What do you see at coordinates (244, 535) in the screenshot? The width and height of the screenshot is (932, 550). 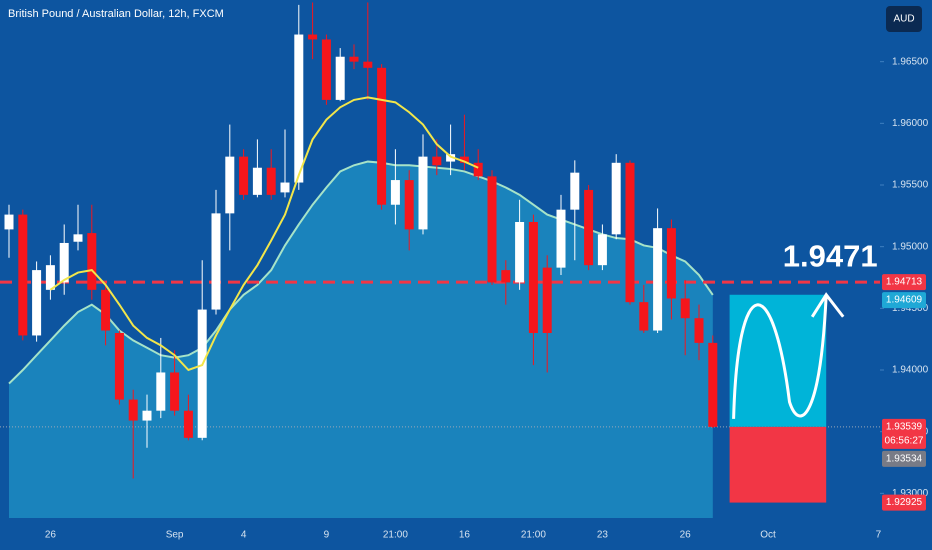 I see `x-tick-label: 4` at bounding box center [244, 535].